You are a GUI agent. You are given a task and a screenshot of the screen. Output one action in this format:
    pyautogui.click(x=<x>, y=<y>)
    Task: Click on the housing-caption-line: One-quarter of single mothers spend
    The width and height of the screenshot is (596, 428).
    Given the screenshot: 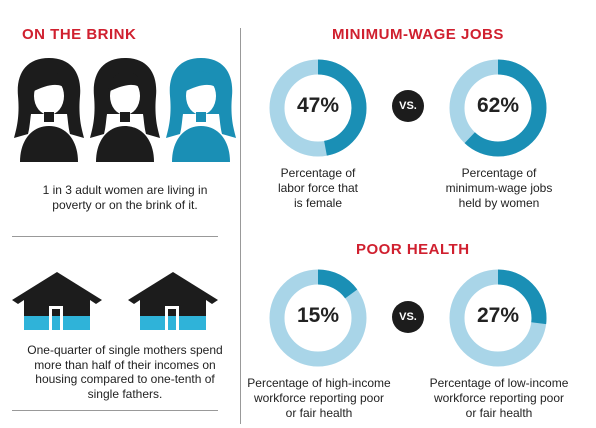 What is the action you would take?
    pyautogui.click(x=125, y=350)
    